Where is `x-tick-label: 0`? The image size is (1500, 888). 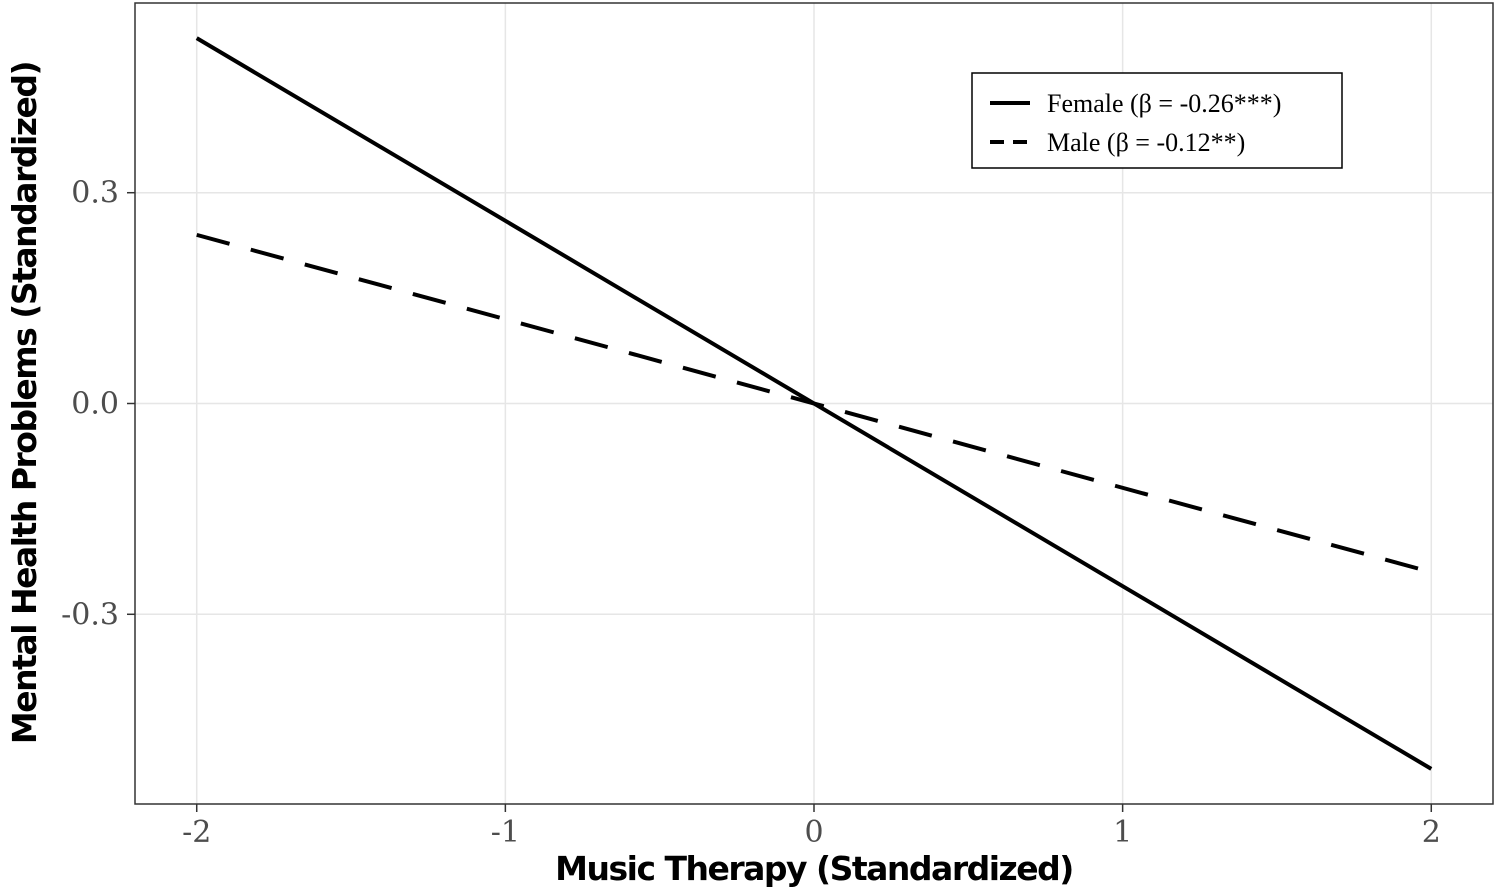 x-tick-label: 0 is located at coordinates (813, 832).